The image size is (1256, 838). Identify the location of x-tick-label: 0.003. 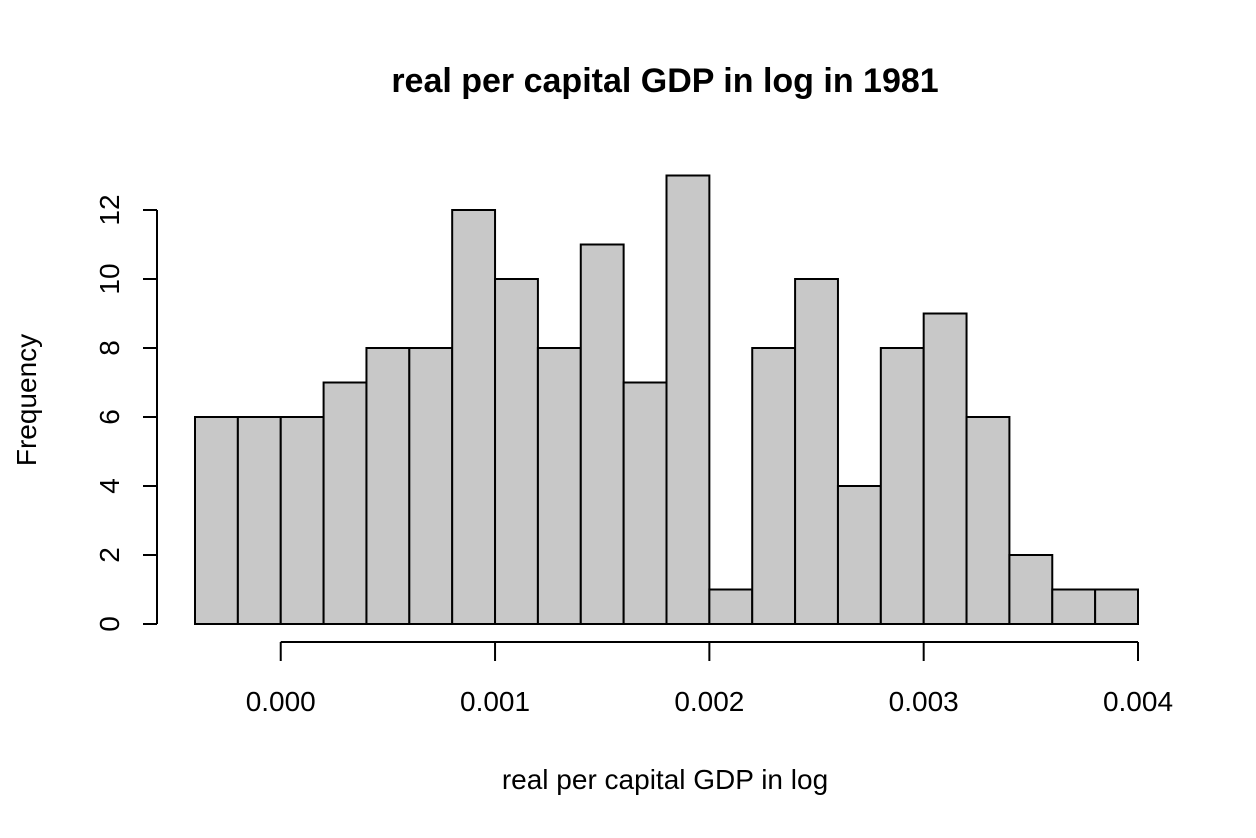
(924, 701).